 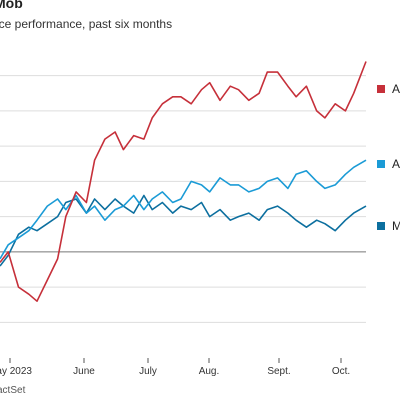 What do you see at coordinates (16, 371) in the screenshot?
I see `x-tick-label: May 2023` at bounding box center [16, 371].